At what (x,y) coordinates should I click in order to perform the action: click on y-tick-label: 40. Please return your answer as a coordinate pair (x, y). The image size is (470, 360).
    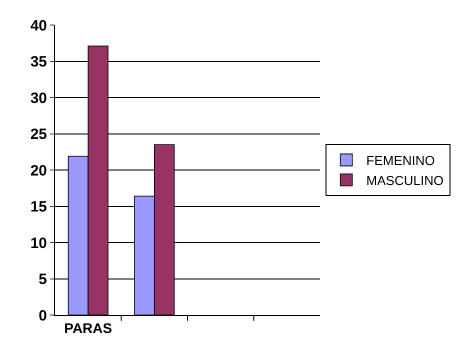
    Looking at the image, I should click on (38, 25).